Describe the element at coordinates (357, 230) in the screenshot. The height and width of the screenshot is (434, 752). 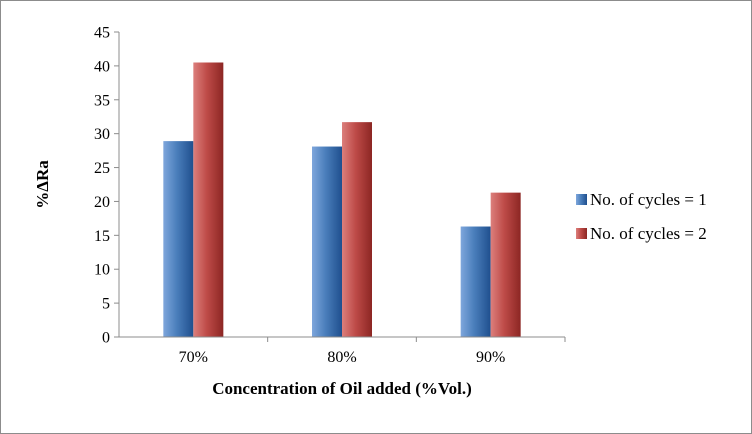
I see `bar-series-2-80%` at that location.